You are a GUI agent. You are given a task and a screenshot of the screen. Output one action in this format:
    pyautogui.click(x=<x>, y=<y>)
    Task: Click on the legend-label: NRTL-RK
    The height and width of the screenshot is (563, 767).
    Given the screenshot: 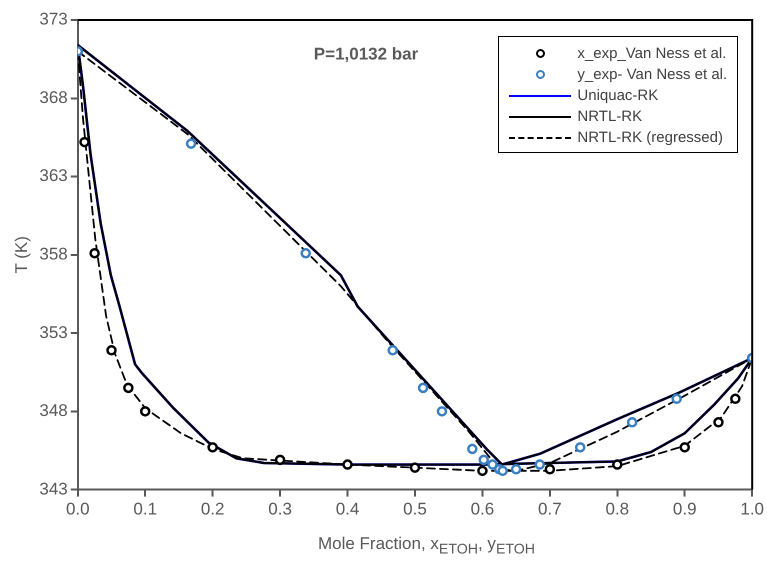 What is the action you would take?
    pyautogui.click(x=609, y=116)
    